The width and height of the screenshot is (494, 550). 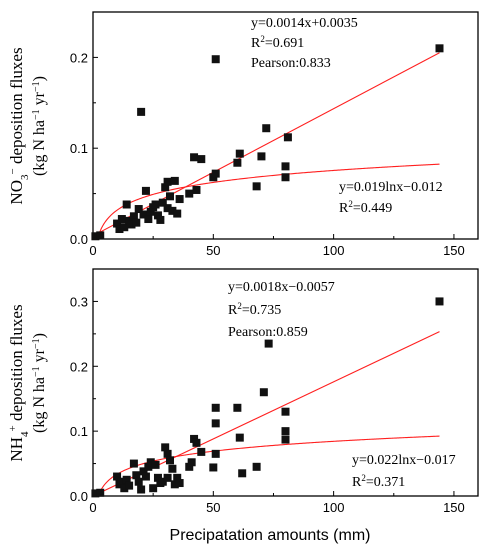 I want to click on linear-fit-r2: R2=0.735, so click(x=254, y=309).